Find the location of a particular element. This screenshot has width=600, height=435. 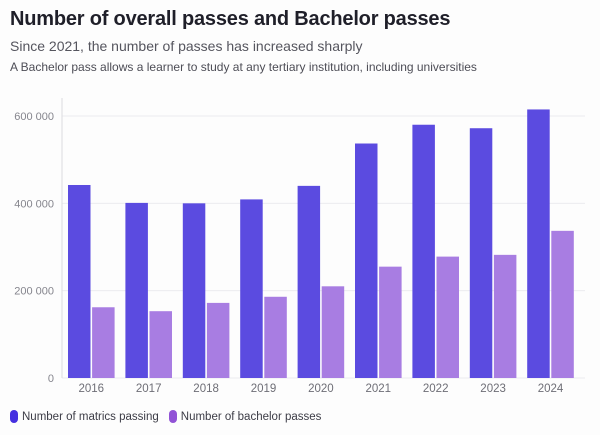

bar-bachelor-2017 is located at coordinates (161, 344).